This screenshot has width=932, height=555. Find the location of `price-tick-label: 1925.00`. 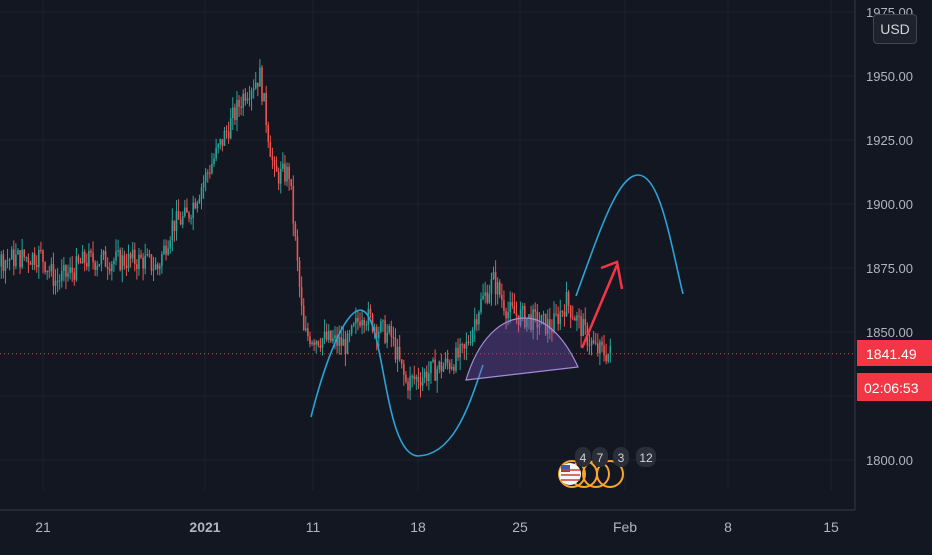

price-tick-label: 1925.00 is located at coordinates (889, 140).